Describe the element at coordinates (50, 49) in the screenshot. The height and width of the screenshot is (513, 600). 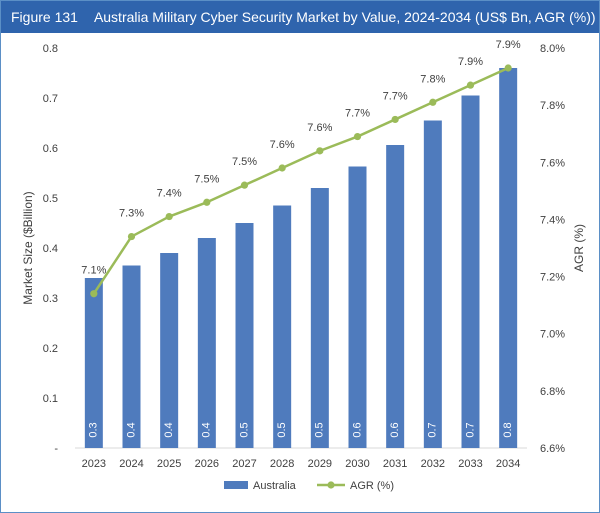
I see `y-tick-label: 0.8` at that location.